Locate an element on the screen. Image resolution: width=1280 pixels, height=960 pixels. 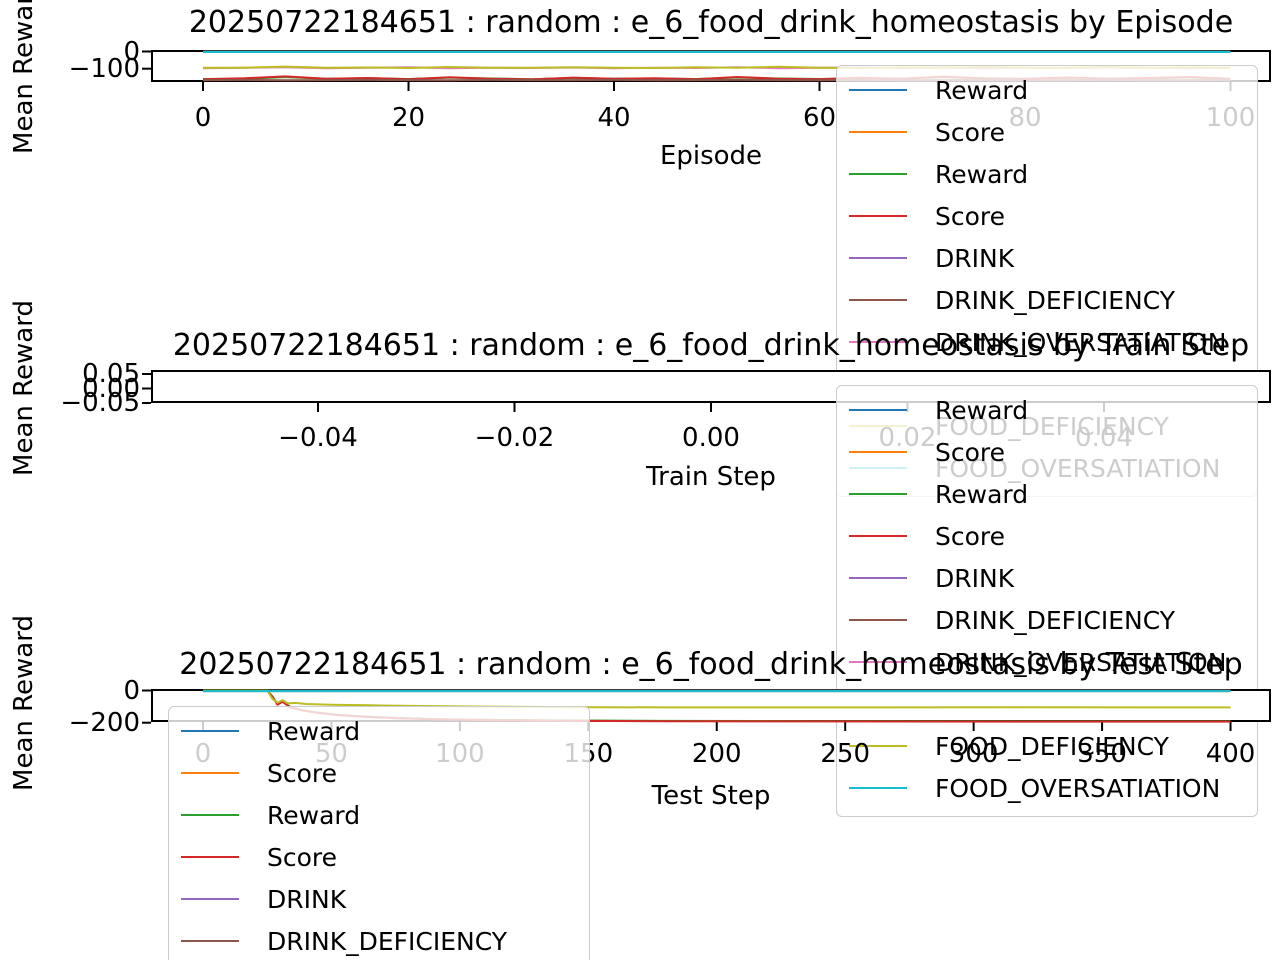
legend-label: FOOD_DEFICIENCY is located at coordinates (1052, 746).